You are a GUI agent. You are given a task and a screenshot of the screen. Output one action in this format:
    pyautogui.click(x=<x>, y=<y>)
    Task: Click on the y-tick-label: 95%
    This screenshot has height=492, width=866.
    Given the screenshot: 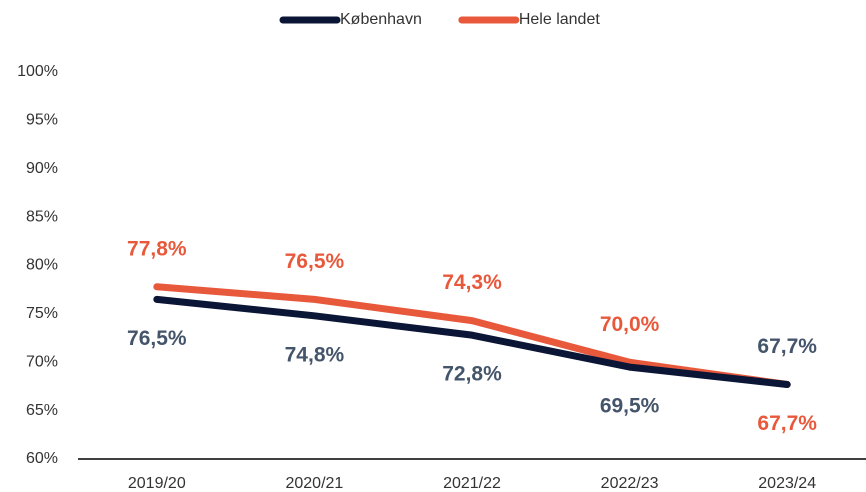 What is the action you would take?
    pyautogui.click(x=42, y=120)
    